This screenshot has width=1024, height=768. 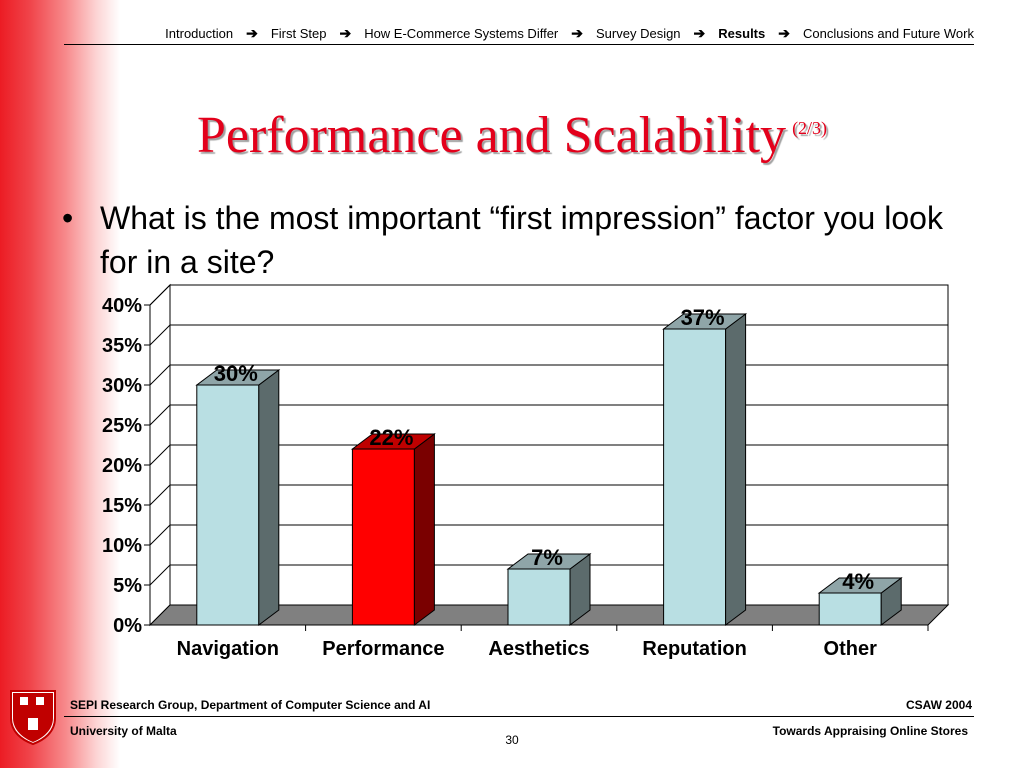 What do you see at coordinates (33, 719) in the screenshot?
I see `university-logo` at bounding box center [33, 719].